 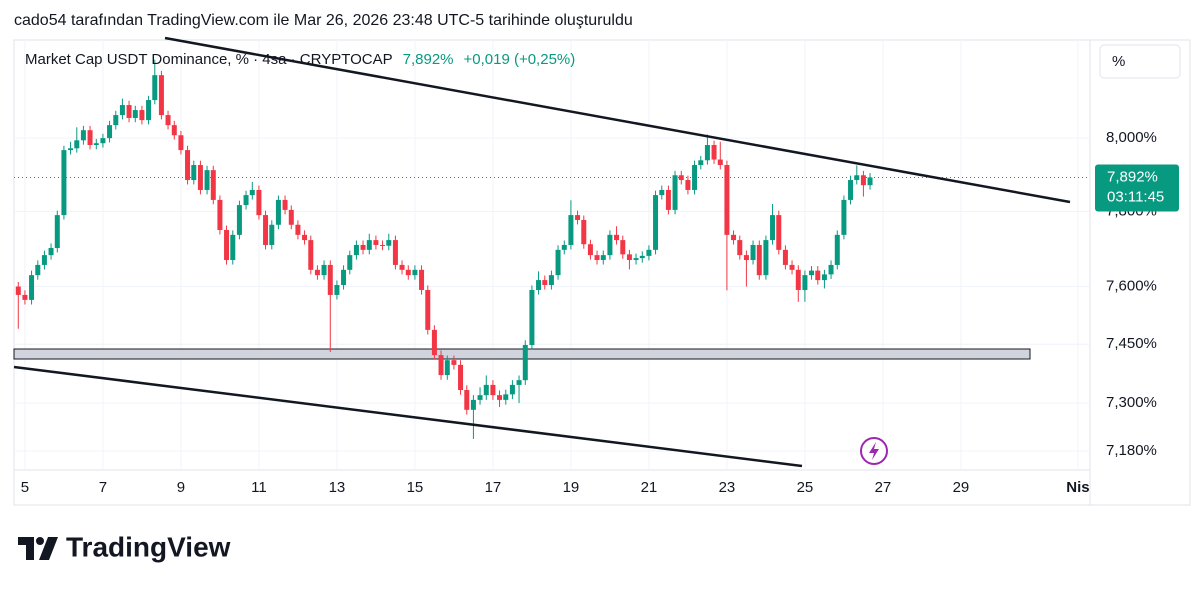 I want to click on price-box-value: 7,892%, so click(x=1132, y=176).